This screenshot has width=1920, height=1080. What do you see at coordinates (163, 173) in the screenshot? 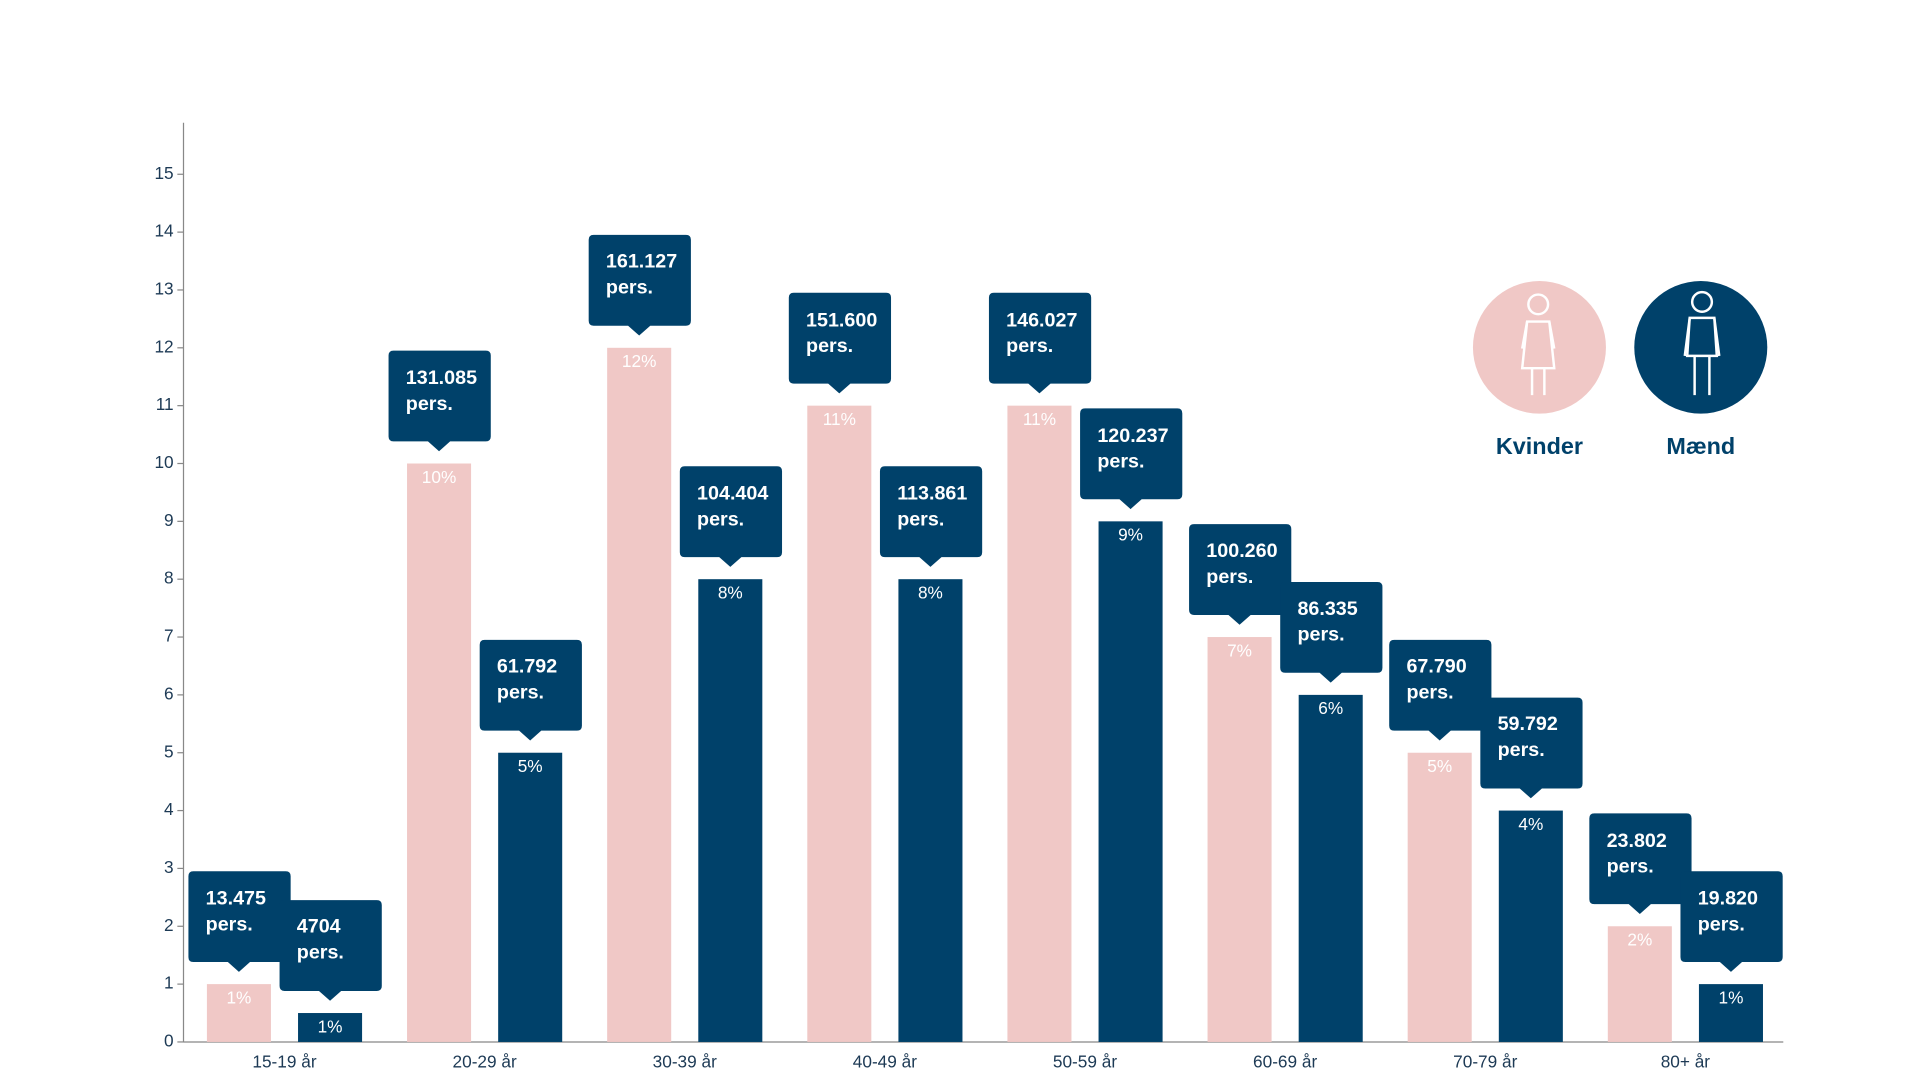
I see `y-tick-label: 15` at bounding box center [163, 173].